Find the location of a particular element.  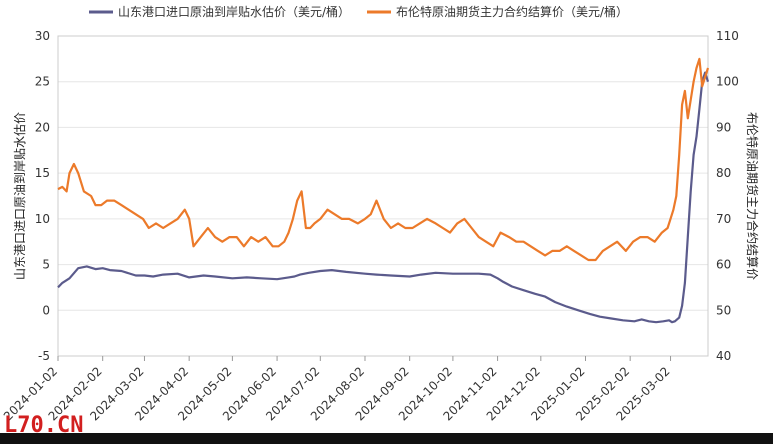

y-axis-left-title: 山东港口进口原油到岸贴水估价 is located at coordinates (20, 196).